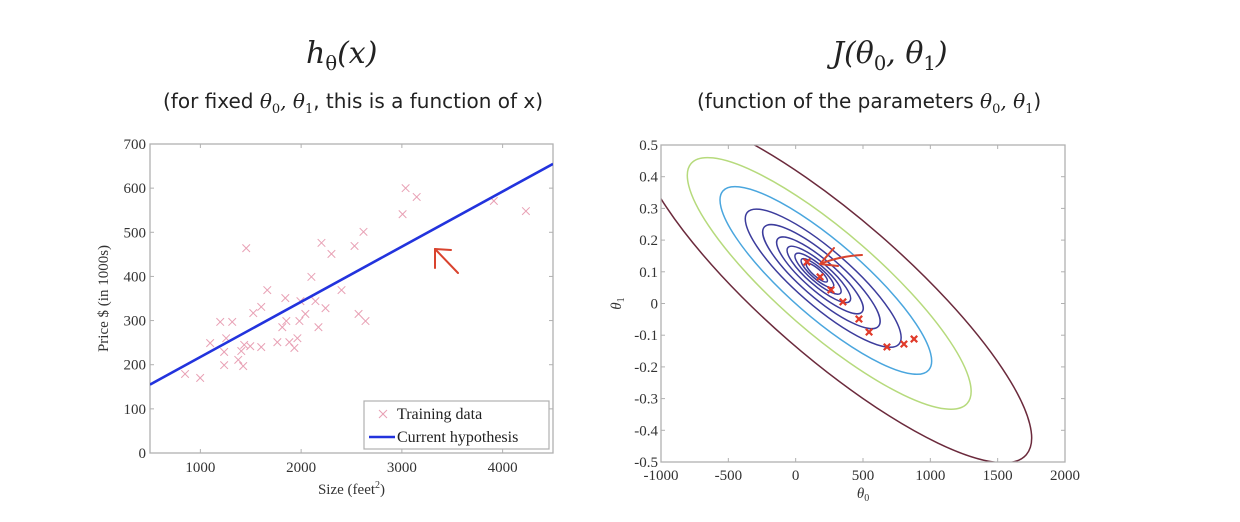  Describe the element at coordinates (729, 476) in the screenshot. I see `x-tick-label: -500` at that location.